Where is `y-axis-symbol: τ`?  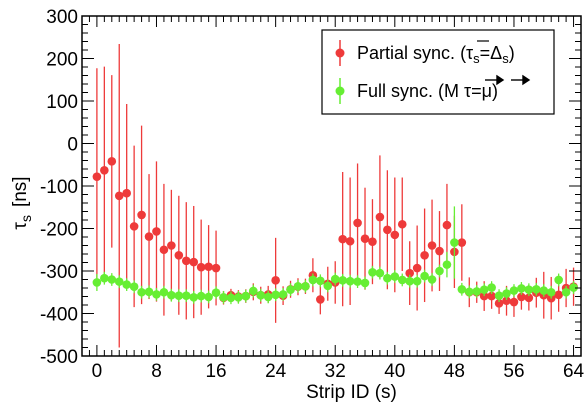 y-axis-symbol: τ is located at coordinates (20, 226).